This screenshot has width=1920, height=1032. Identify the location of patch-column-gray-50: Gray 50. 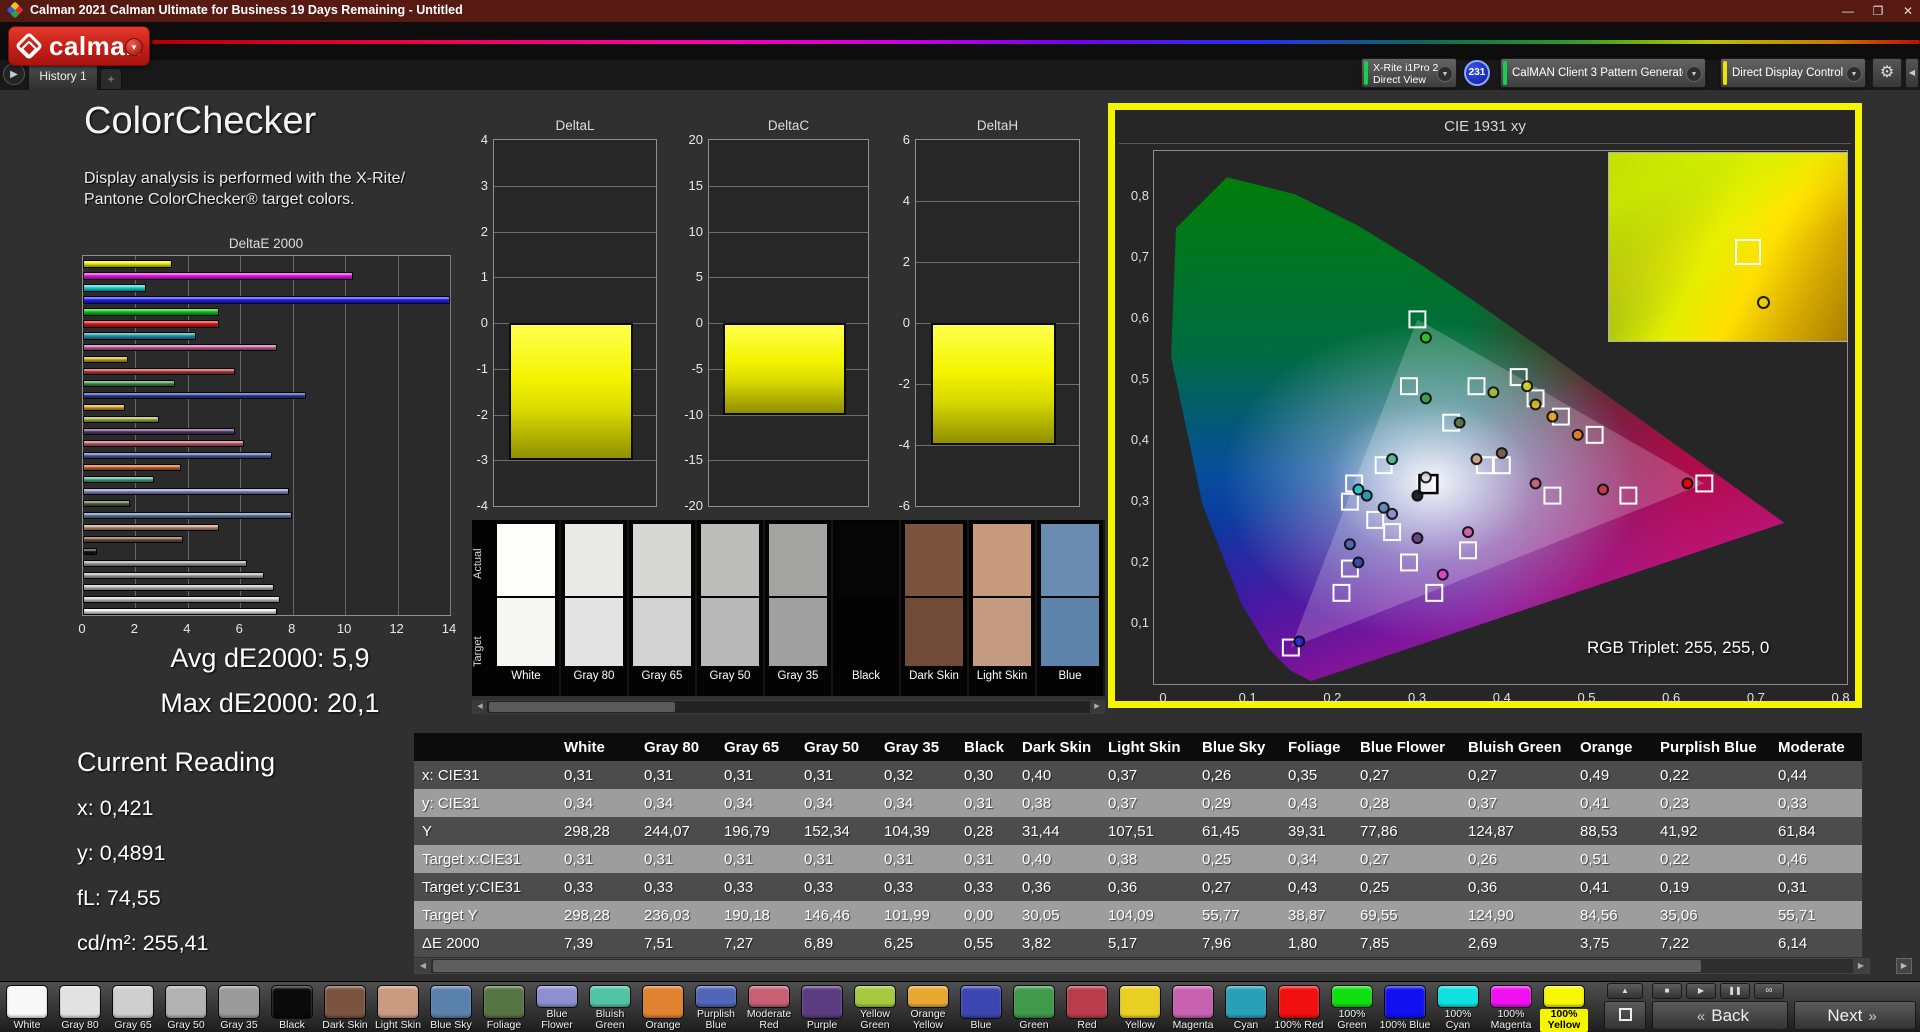
(731, 608).